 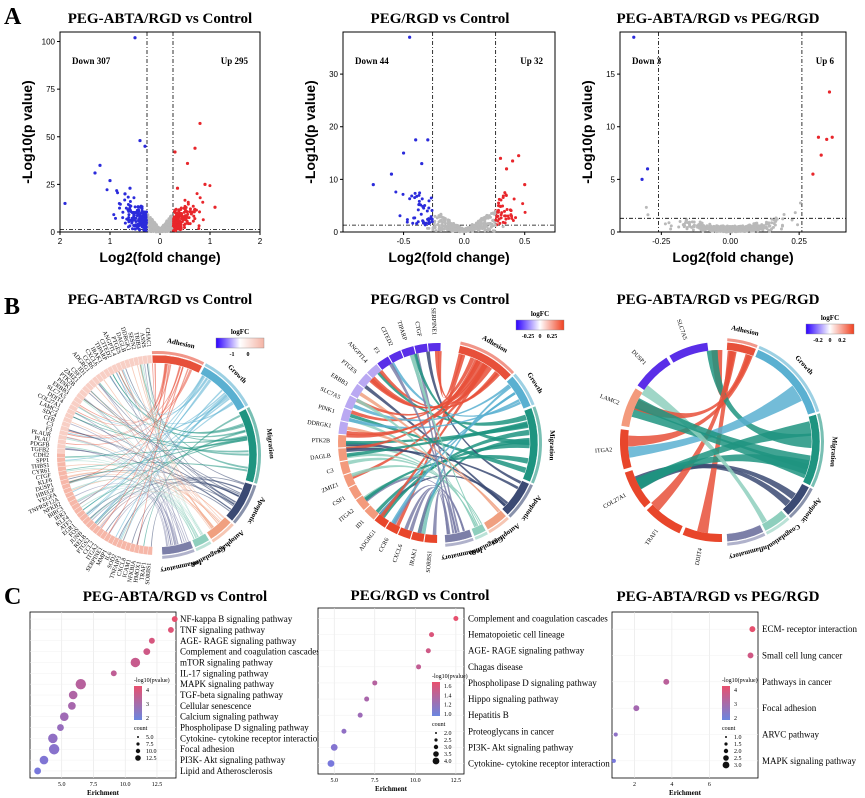 I want to click on gene-label: LAMC2, so click(x=609, y=400).